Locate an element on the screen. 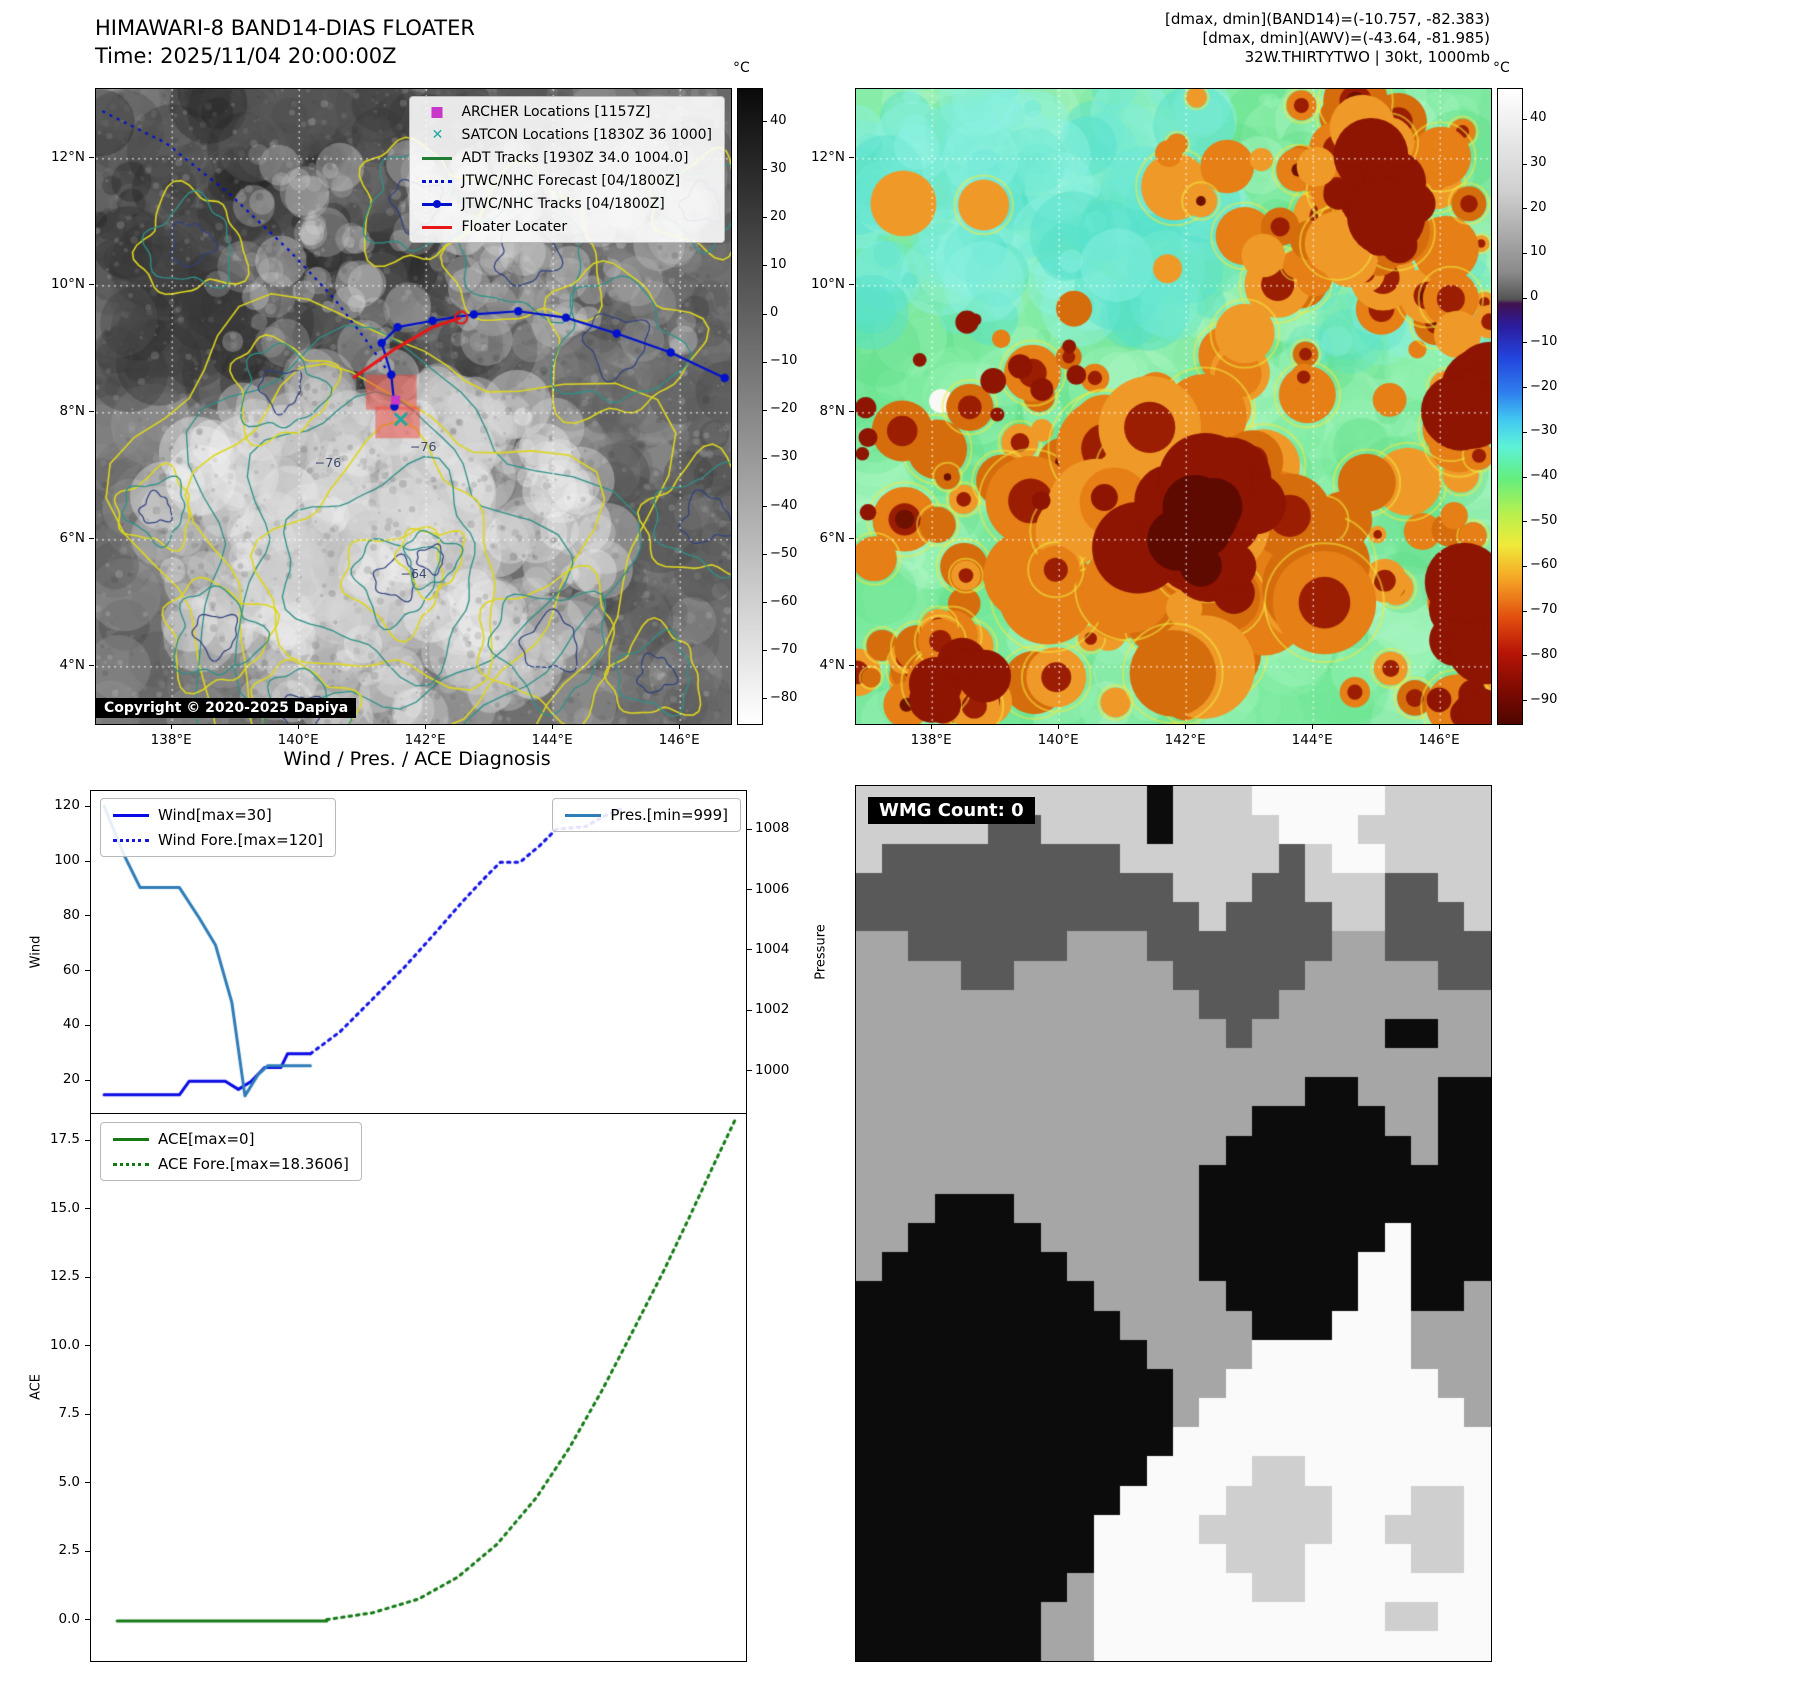 This screenshot has width=1801, height=1690. band14-legend-item: ADT Tracks [1930Z 34.0 1004.0] is located at coordinates (567, 158).